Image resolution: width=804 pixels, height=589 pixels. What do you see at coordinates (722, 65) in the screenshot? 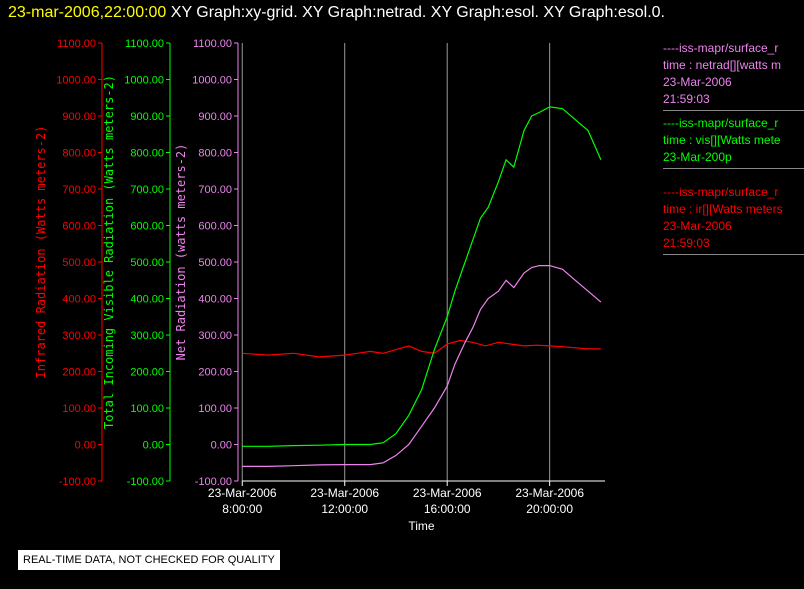
I see `legend-line: time : netrad[][watts m` at bounding box center [722, 65].